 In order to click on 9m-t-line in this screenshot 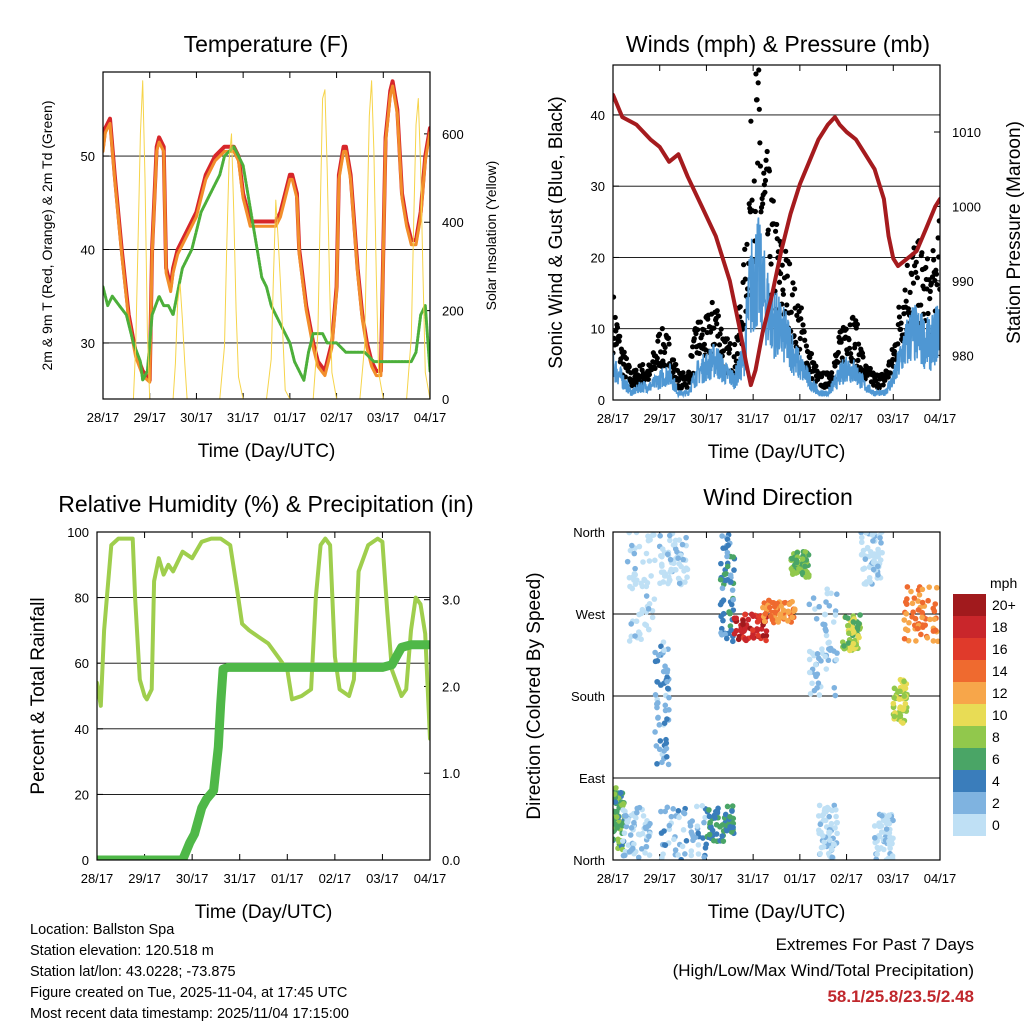, I will do `click(266, 234)`.